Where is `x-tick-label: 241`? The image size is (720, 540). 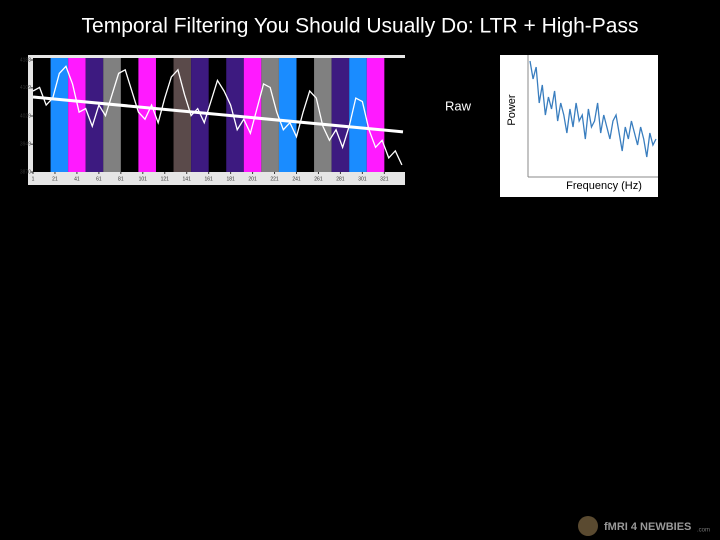 x-tick-label: 241 is located at coordinates (296, 179).